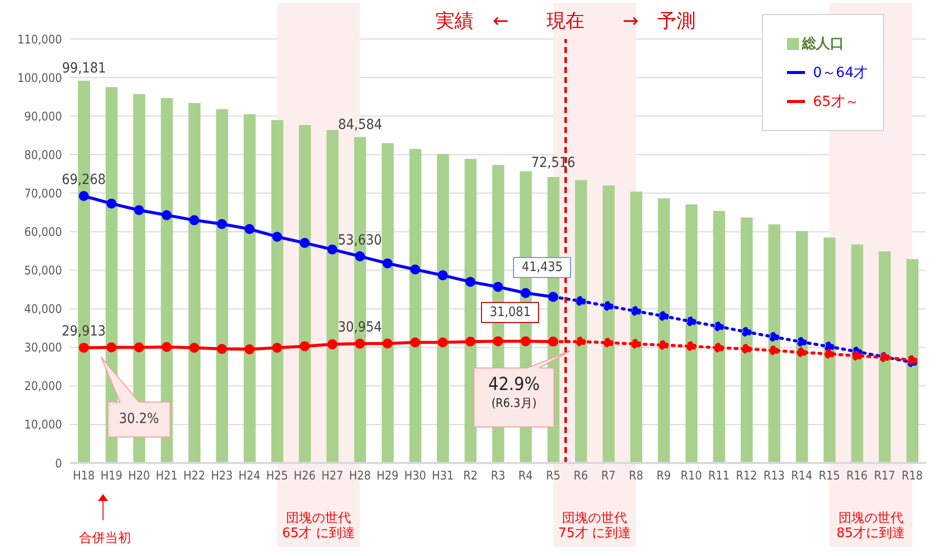 The height and width of the screenshot is (556, 949). Describe the element at coordinates (318, 526) in the screenshot. I see `band-label: 団塊の世代 65才 に到達` at that location.